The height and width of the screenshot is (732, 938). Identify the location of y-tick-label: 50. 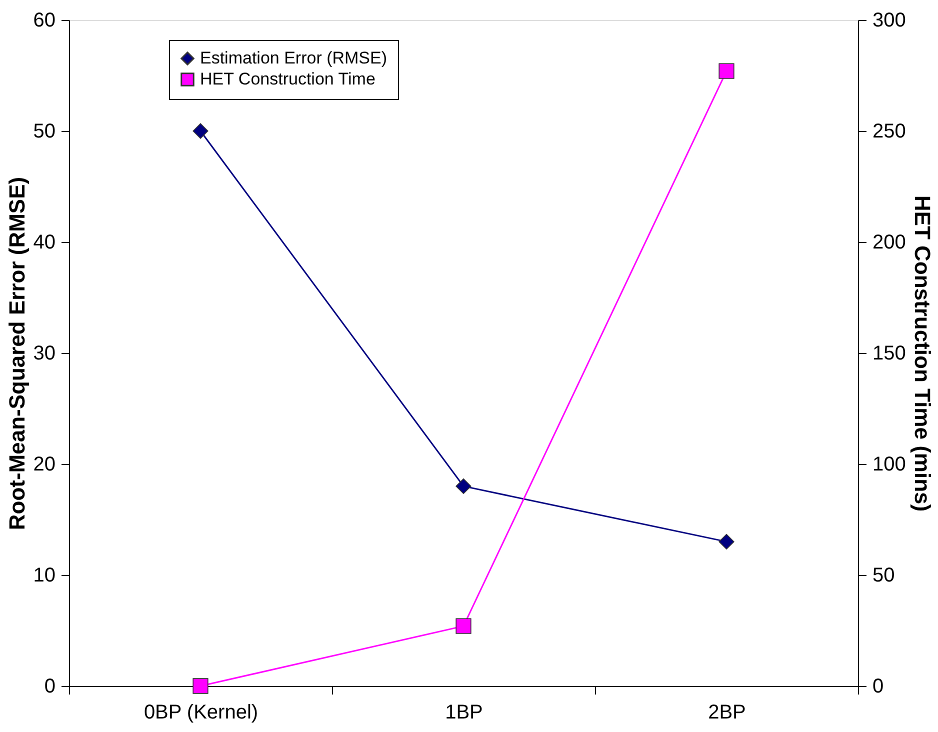
(44, 131).